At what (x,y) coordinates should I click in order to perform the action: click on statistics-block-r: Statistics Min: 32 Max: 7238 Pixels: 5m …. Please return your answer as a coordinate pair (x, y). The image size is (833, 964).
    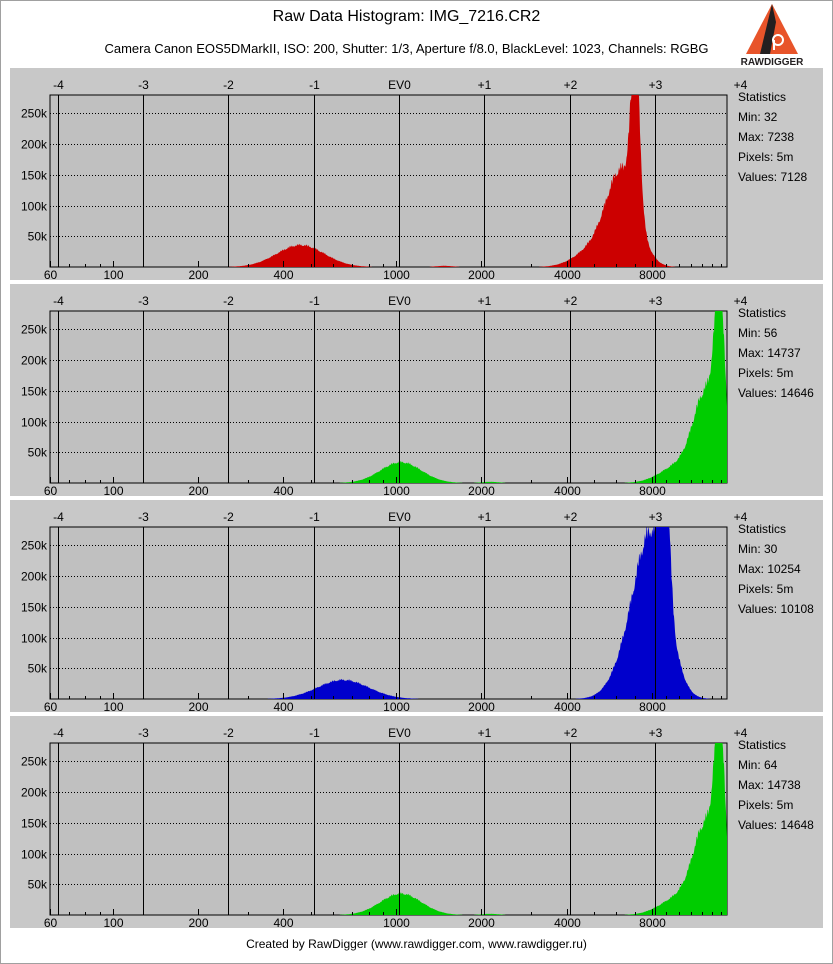
    Looking at the image, I should click on (780, 137).